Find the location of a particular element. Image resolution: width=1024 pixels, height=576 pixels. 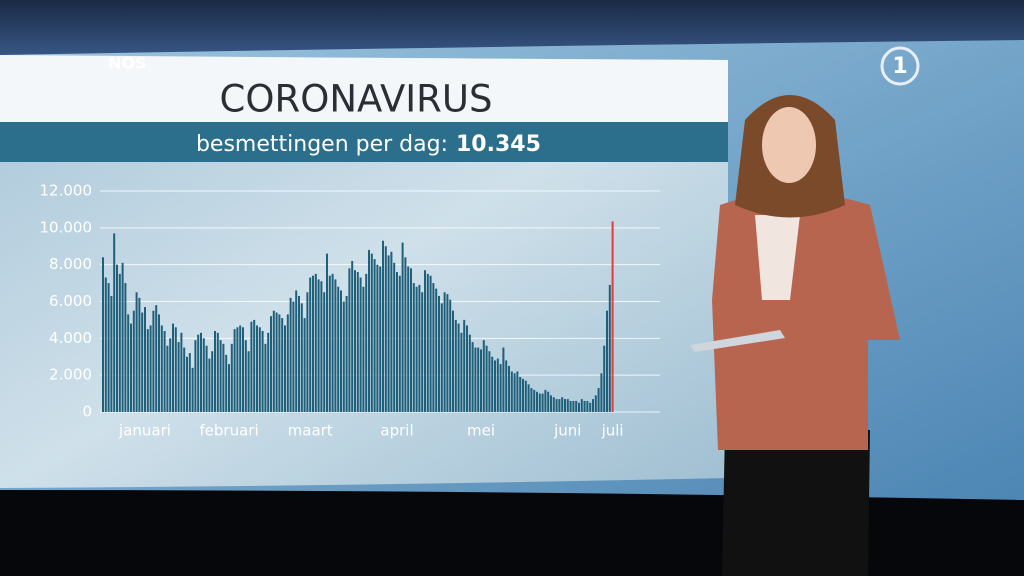

x-tick-label: juni is located at coordinates (567, 431).